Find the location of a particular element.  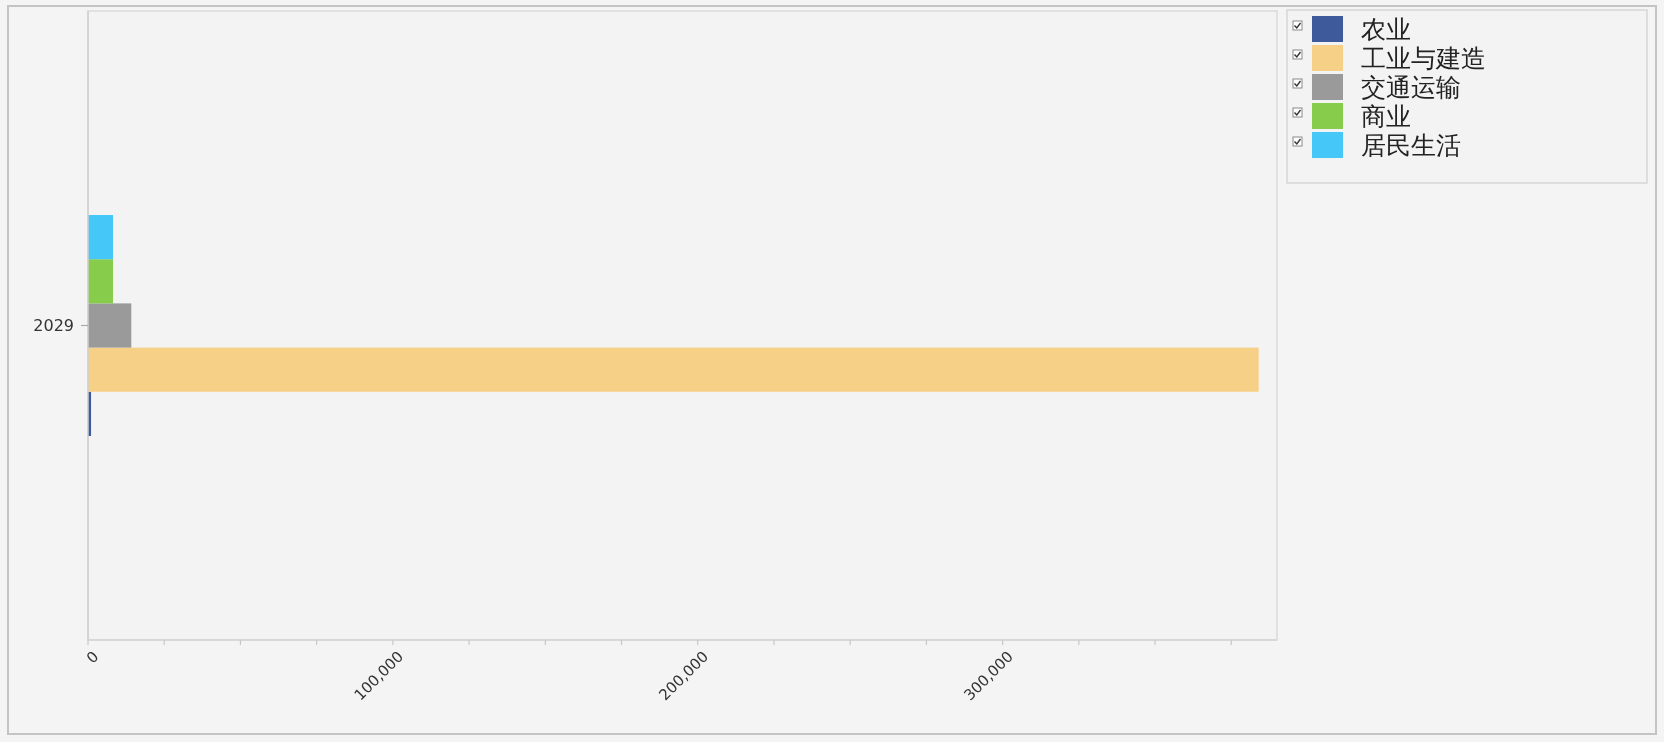

x-tick-label: 0 is located at coordinates (92, 657).